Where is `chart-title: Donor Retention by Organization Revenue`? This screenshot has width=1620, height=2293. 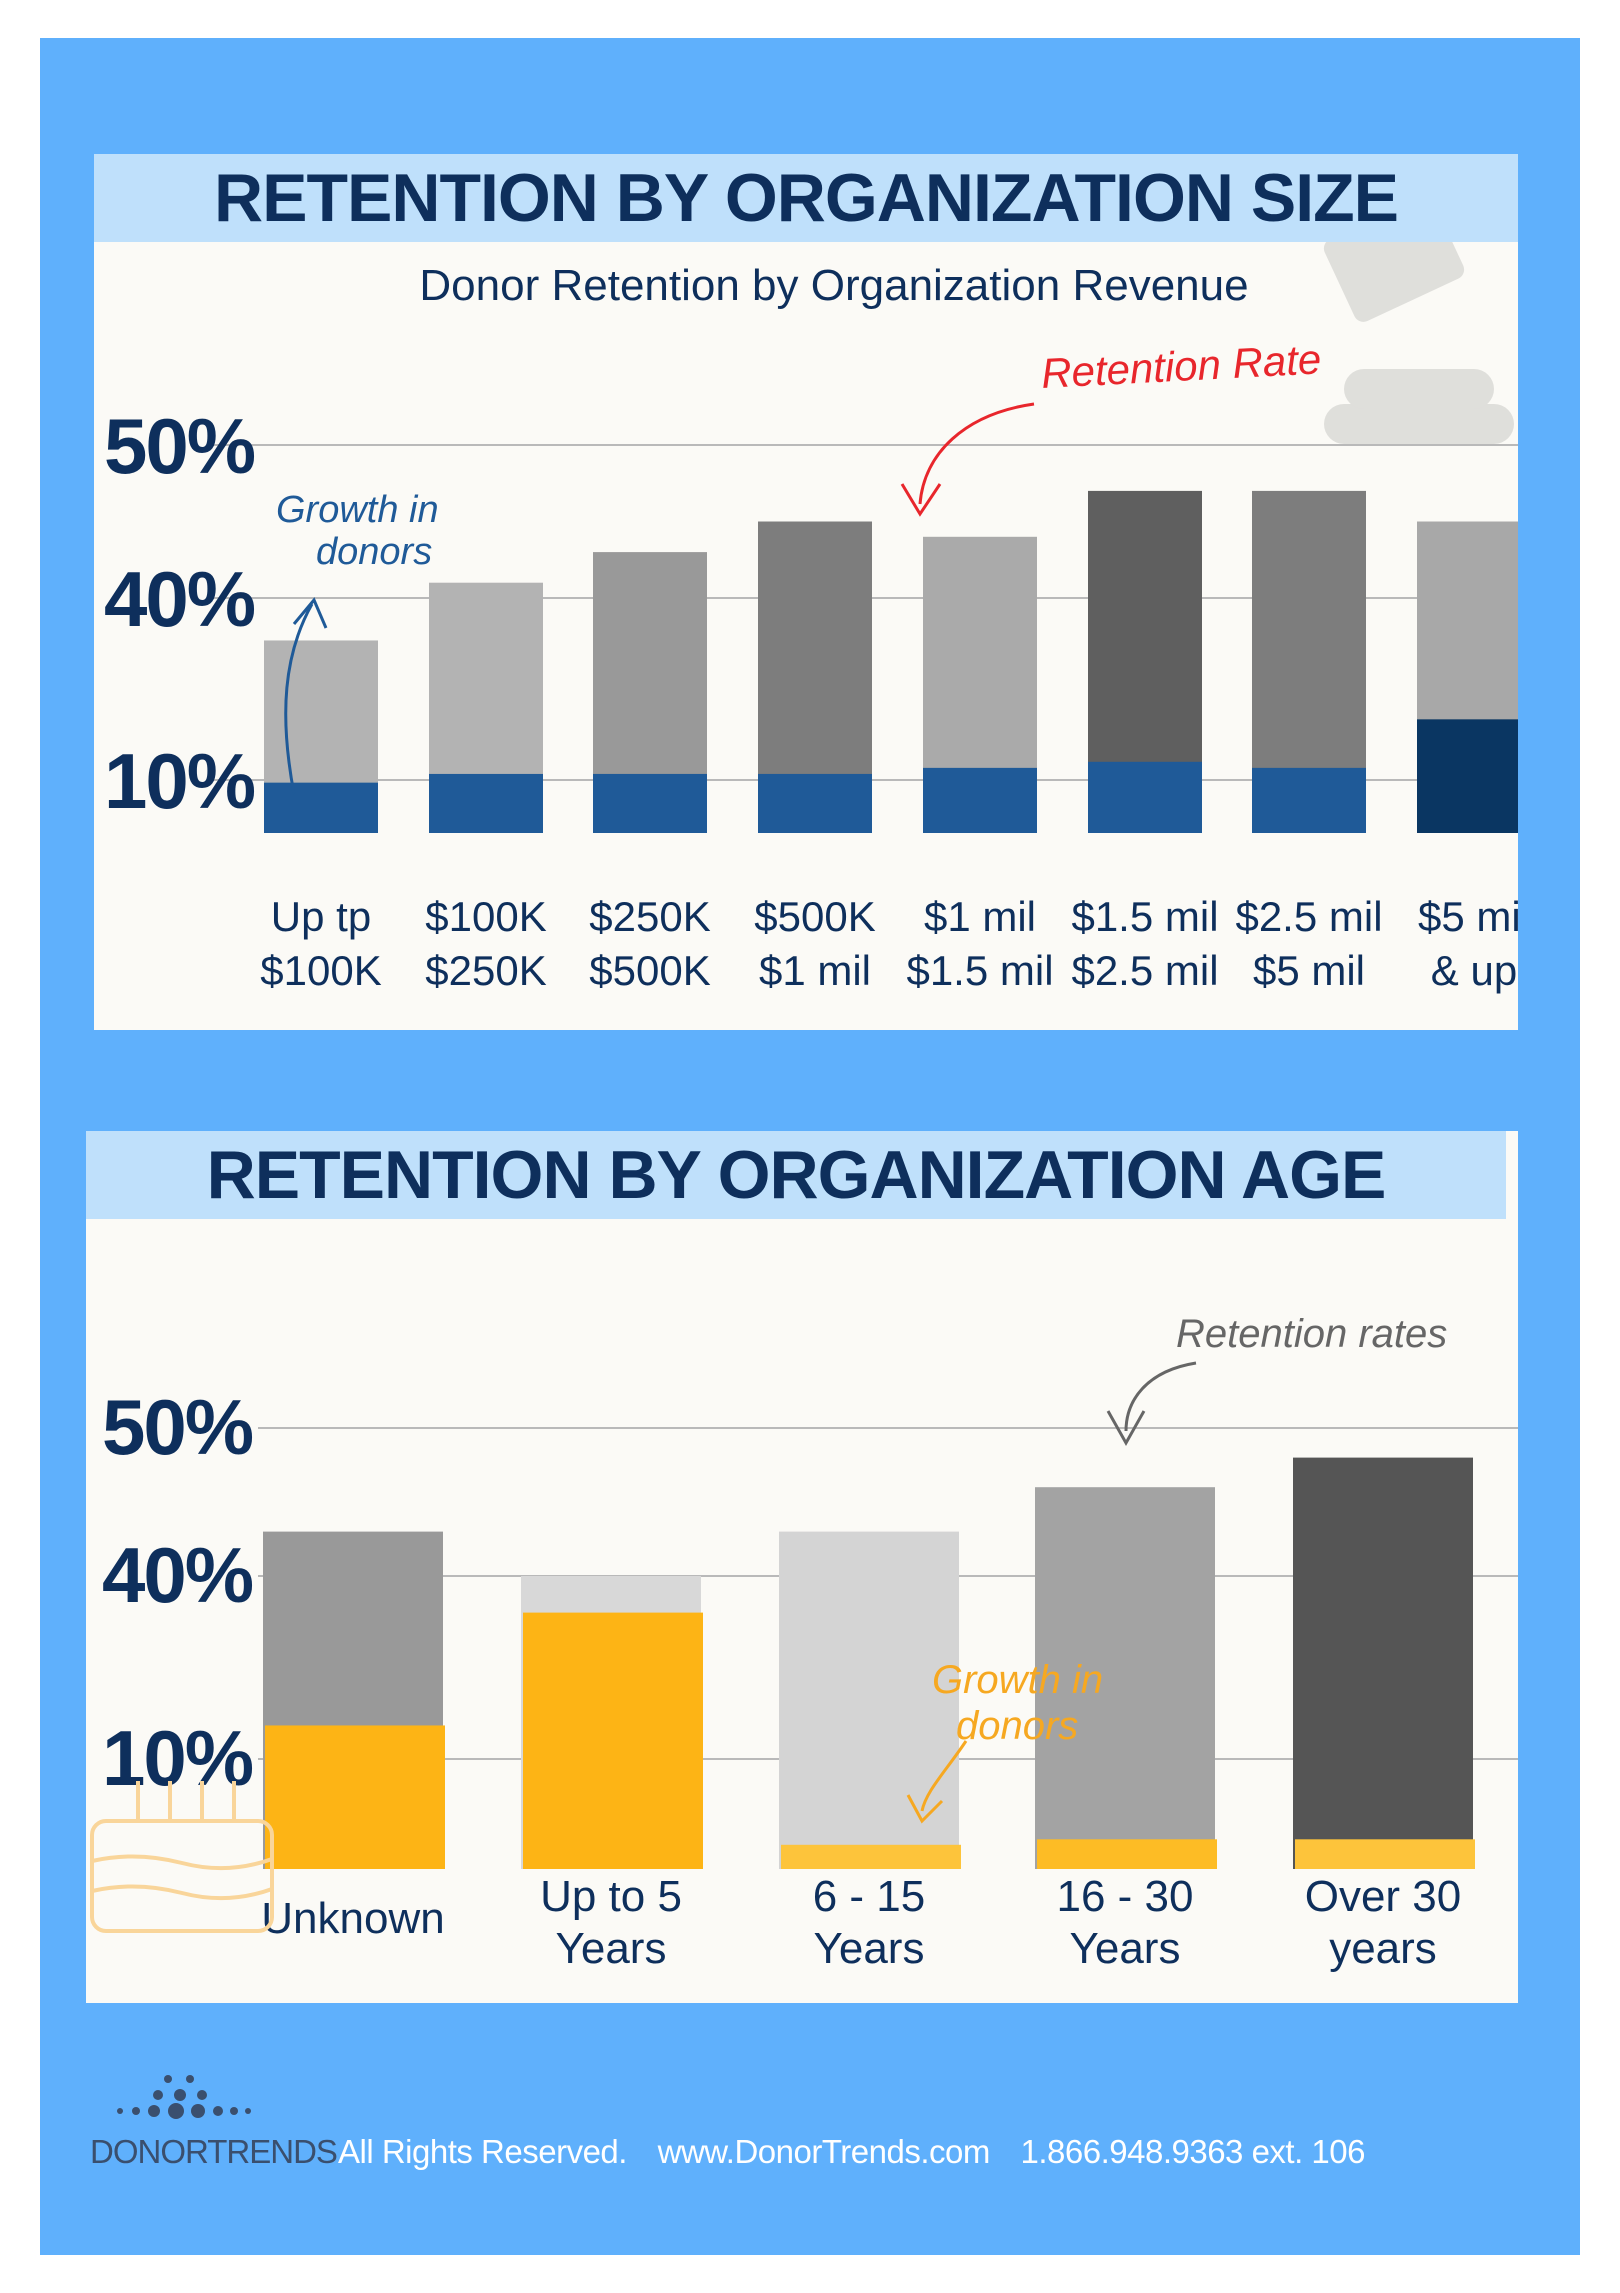 chart-title: Donor Retention by Organization Revenue is located at coordinates (833, 285).